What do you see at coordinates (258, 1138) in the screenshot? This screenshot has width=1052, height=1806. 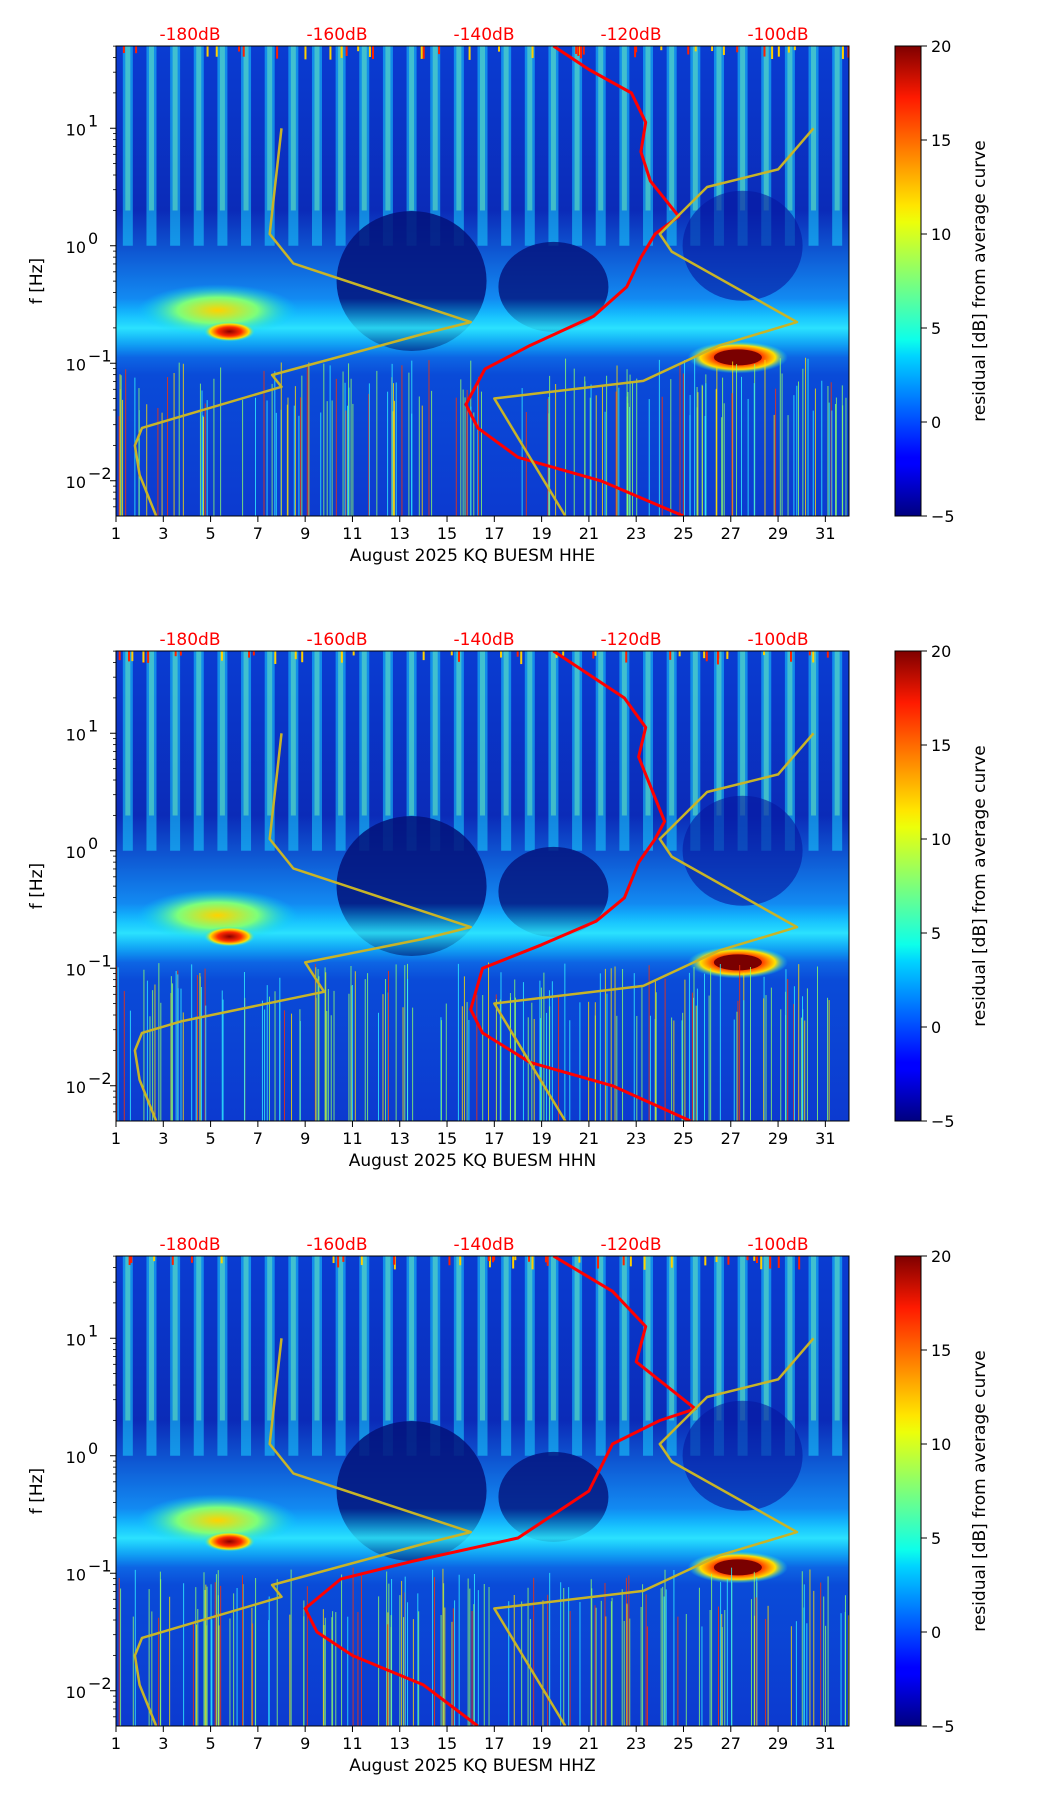 I see `x-tick-label: 7` at bounding box center [258, 1138].